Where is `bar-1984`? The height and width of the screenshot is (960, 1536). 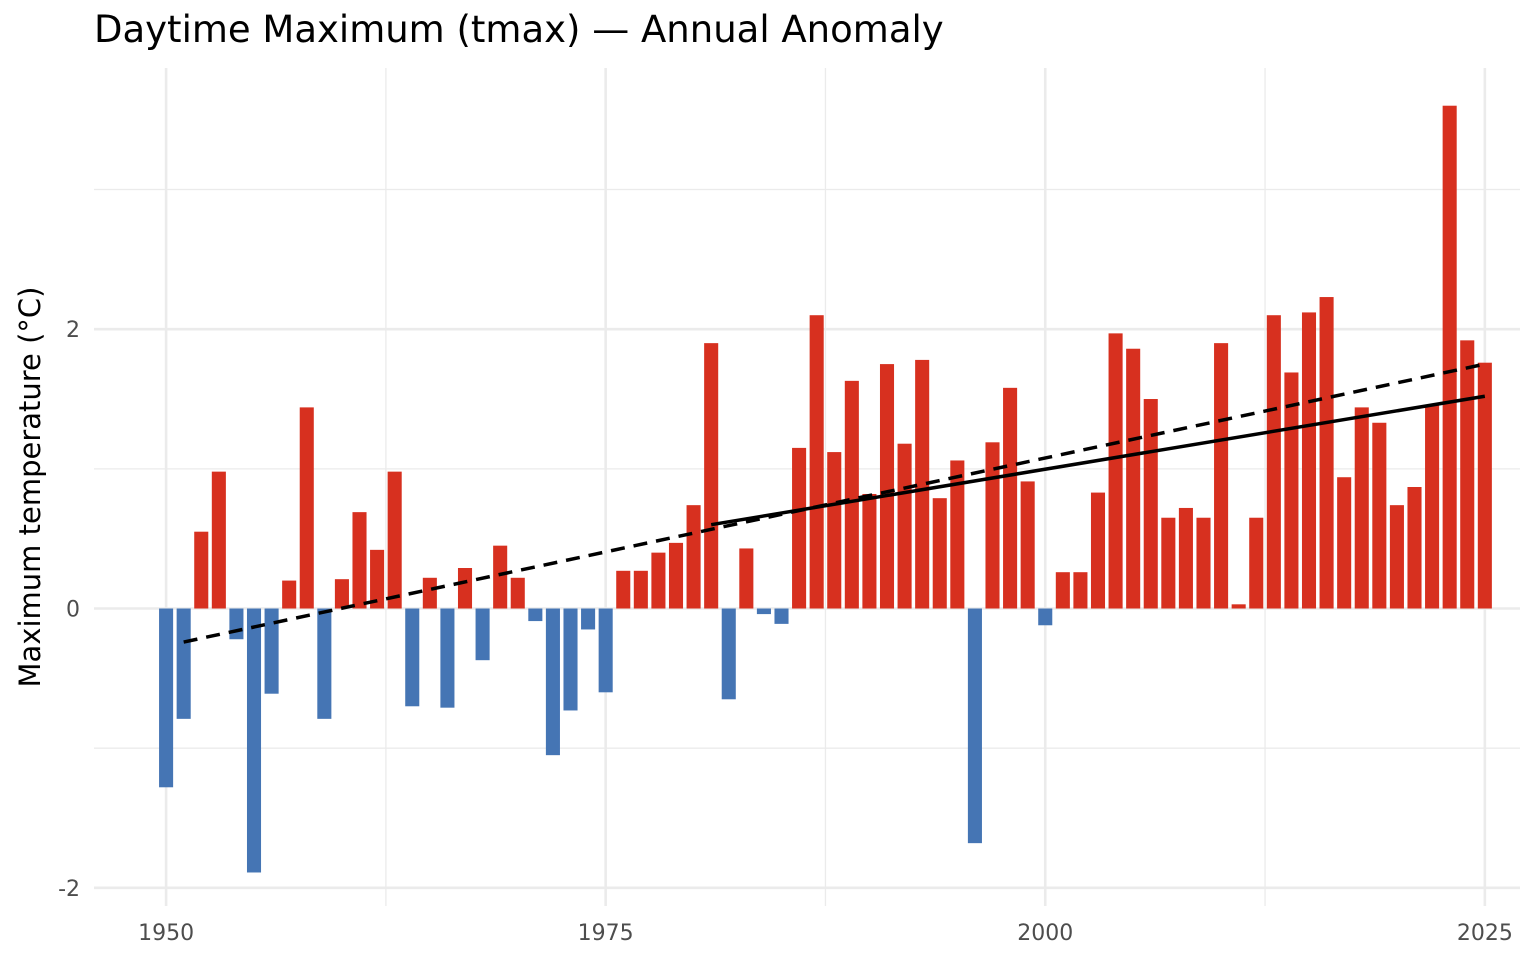 bar-1984 is located at coordinates (763, 611).